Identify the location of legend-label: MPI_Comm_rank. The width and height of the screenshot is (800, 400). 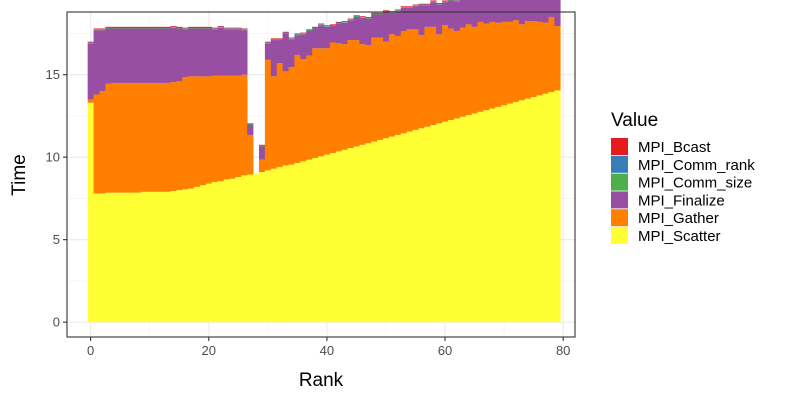
(696, 165).